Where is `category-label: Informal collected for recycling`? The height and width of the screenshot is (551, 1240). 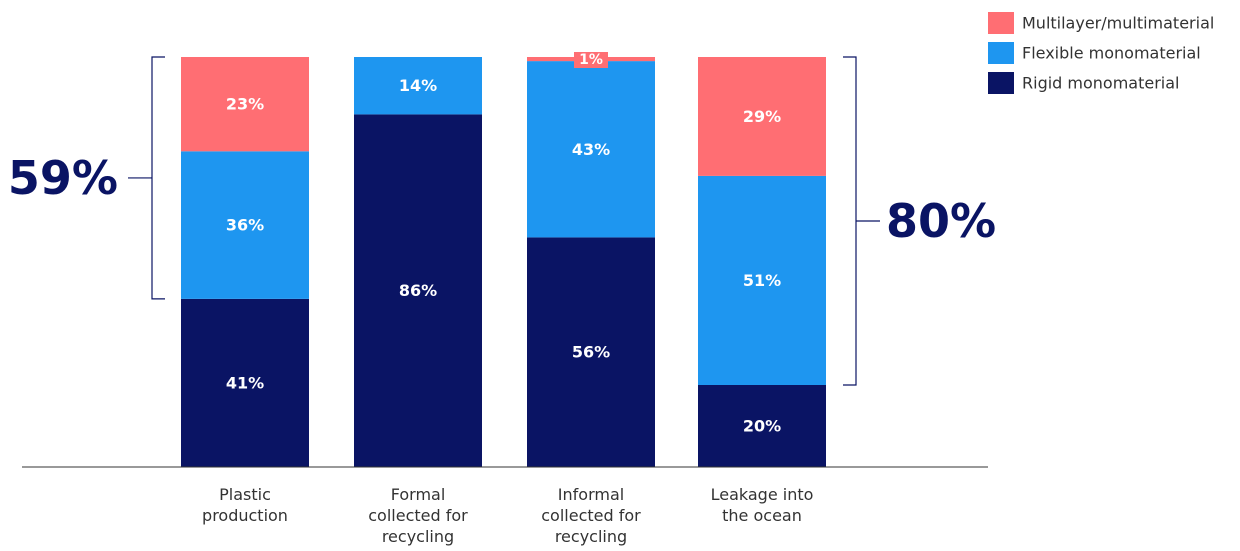 category-label: Informal collected for recycling is located at coordinates (591, 515).